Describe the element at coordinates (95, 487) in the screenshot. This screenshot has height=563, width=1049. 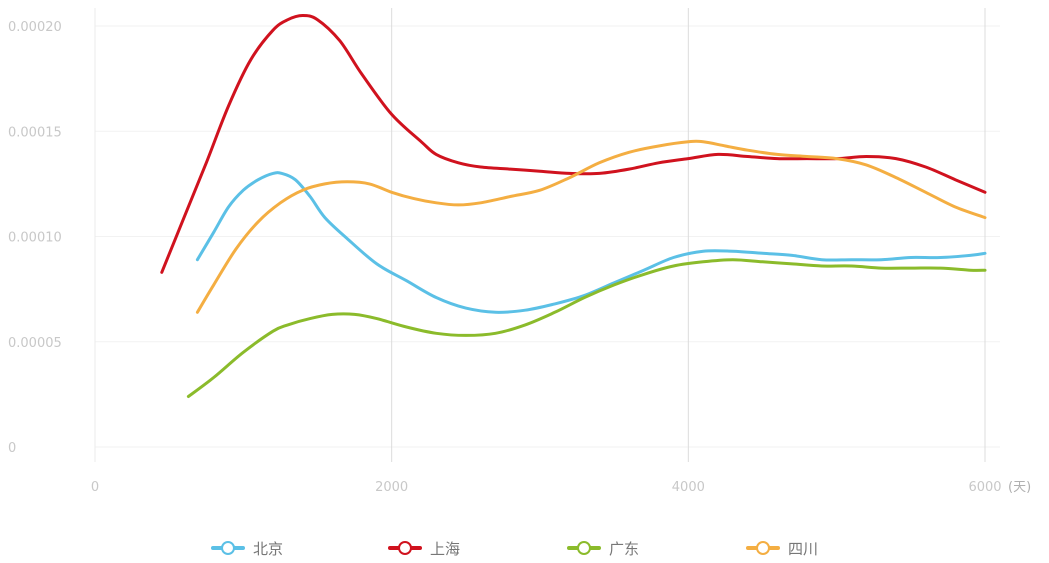
I see `x-tick-label: 0` at that location.